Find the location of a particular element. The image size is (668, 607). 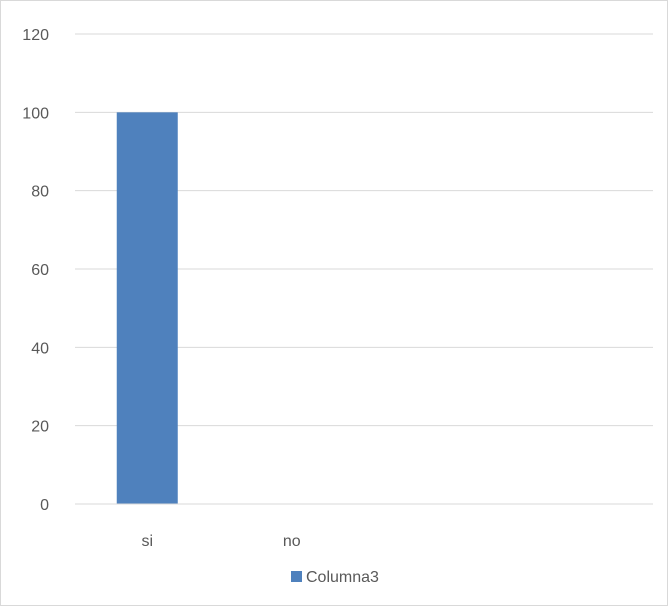

y-tick-label-80: 80 is located at coordinates (40, 192).